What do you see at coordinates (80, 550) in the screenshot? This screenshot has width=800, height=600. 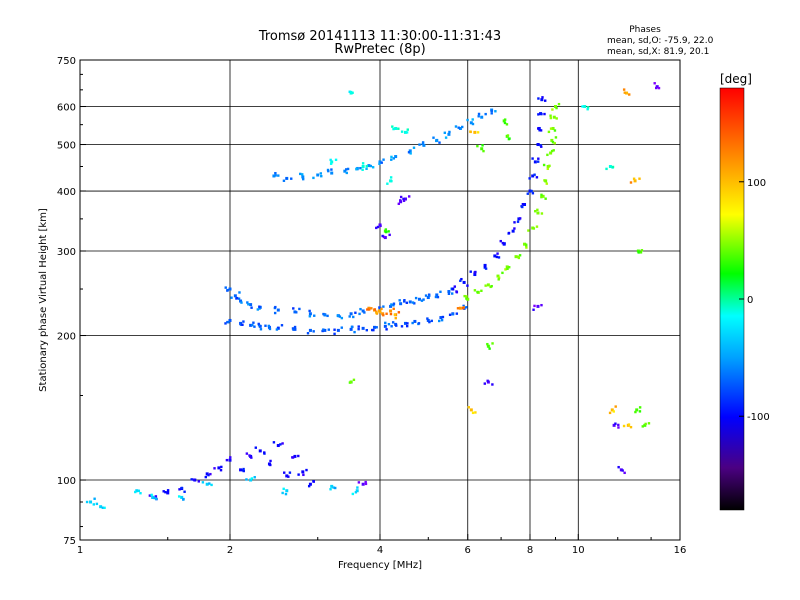 I see `x-tick-label: 1` at bounding box center [80, 550].